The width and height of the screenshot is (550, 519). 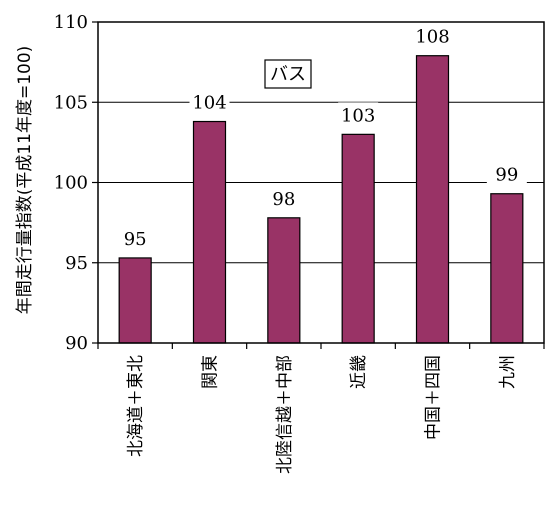 I want to click on legend-label: バス, so click(x=288, y=74).